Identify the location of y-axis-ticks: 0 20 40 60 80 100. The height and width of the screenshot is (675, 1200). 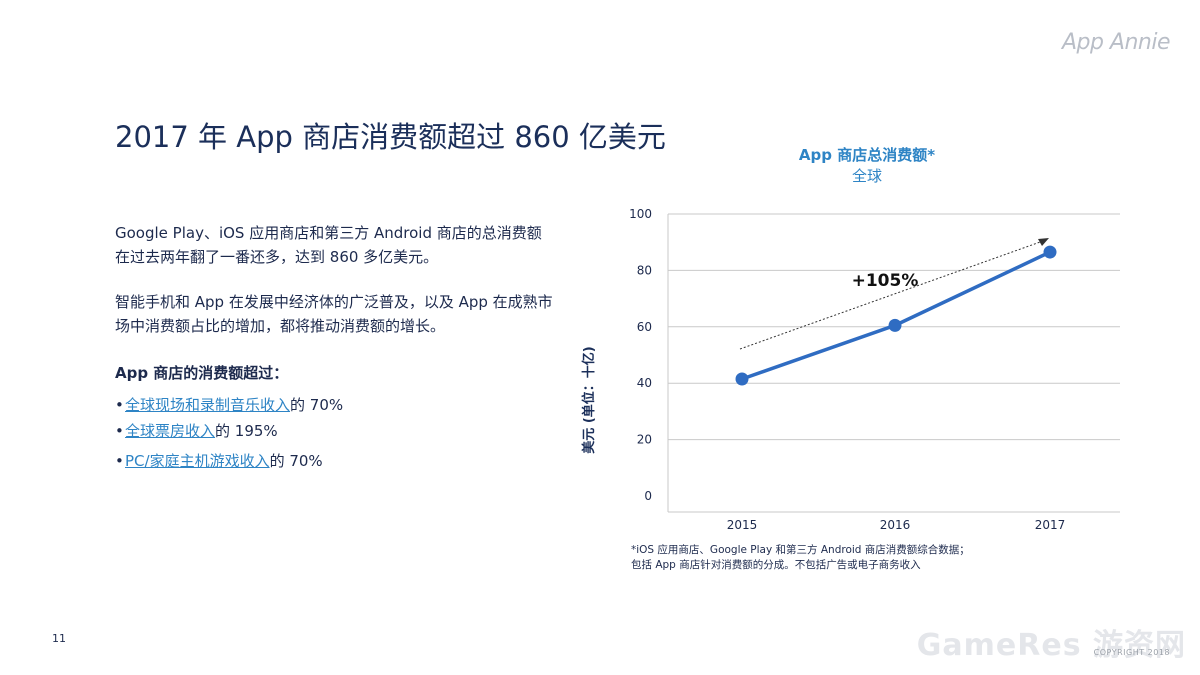
(640, 355).